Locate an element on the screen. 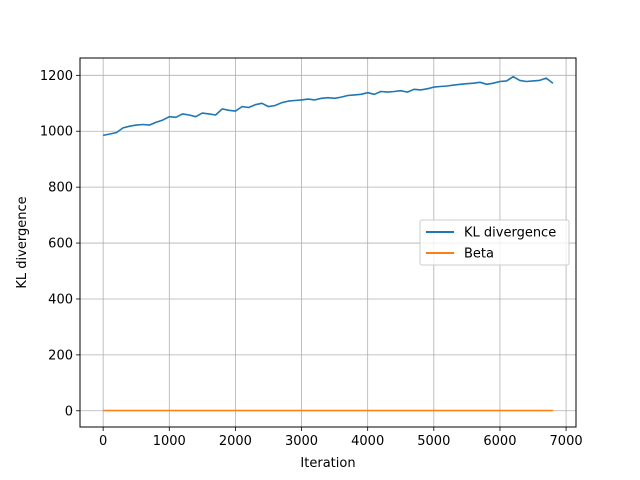 The height and width of the screenshot is (480, 640). legend-box is located at coordinates (494, 242).